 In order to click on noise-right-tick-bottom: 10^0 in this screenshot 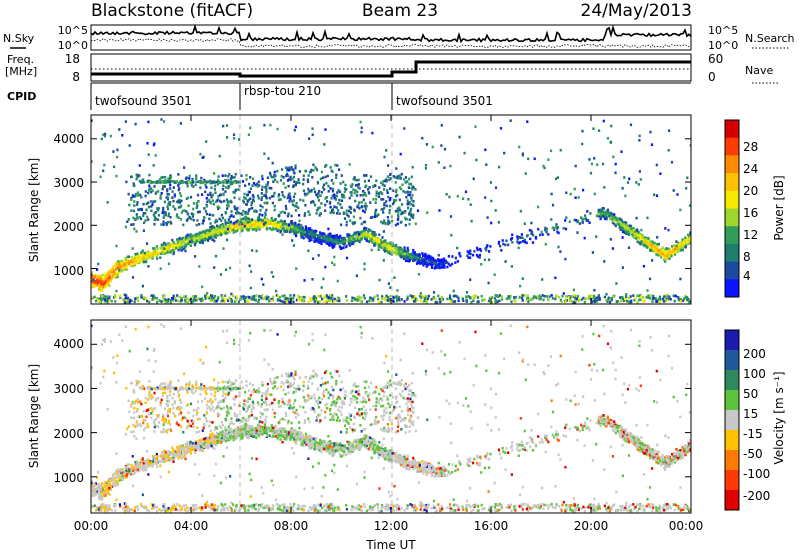, I will do `click(723, 45)`.